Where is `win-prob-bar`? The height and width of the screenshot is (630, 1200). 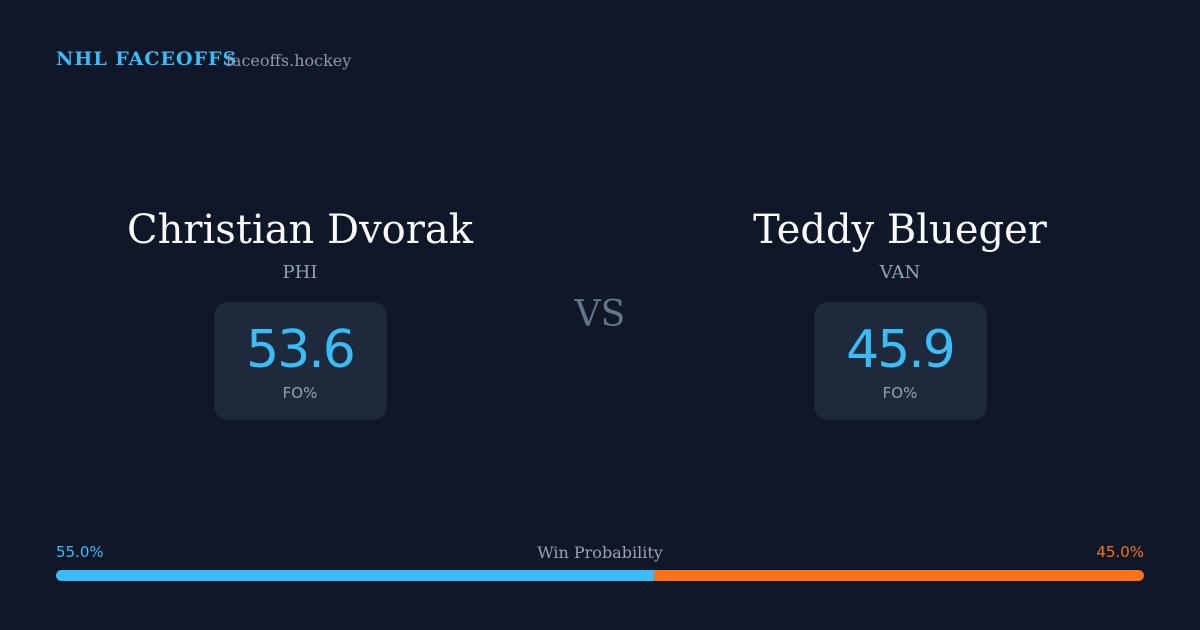
win-prob-bar is located at coordinates (600, 575).